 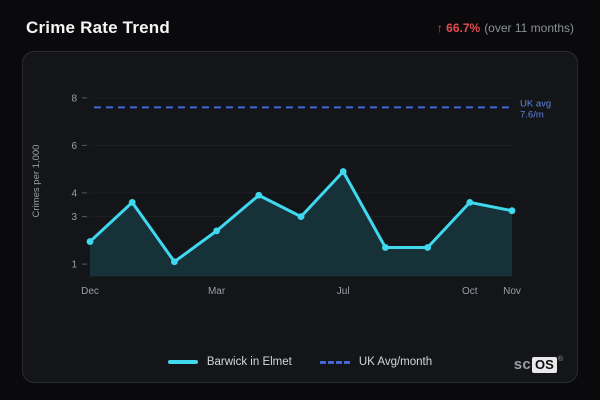 What do you see at coordinates (470, 291) in the screenshot?
I see `x-tick-label: Oct` at bounding box center [470, 291].